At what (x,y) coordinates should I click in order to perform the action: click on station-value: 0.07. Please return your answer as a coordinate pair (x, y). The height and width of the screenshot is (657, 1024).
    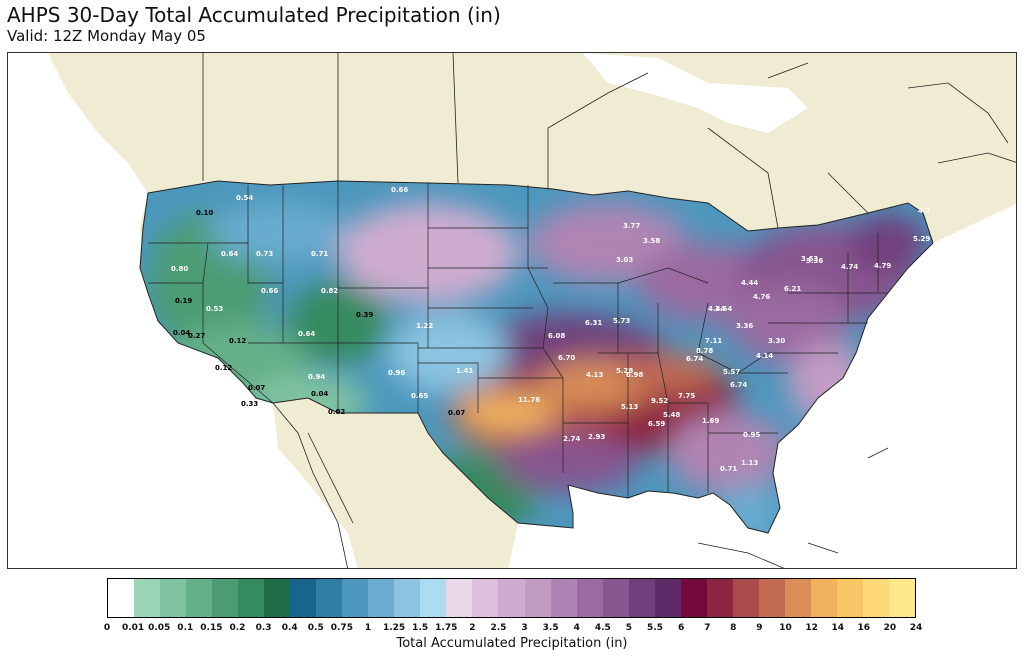
    Looking at the image, I should click on (256, 388).